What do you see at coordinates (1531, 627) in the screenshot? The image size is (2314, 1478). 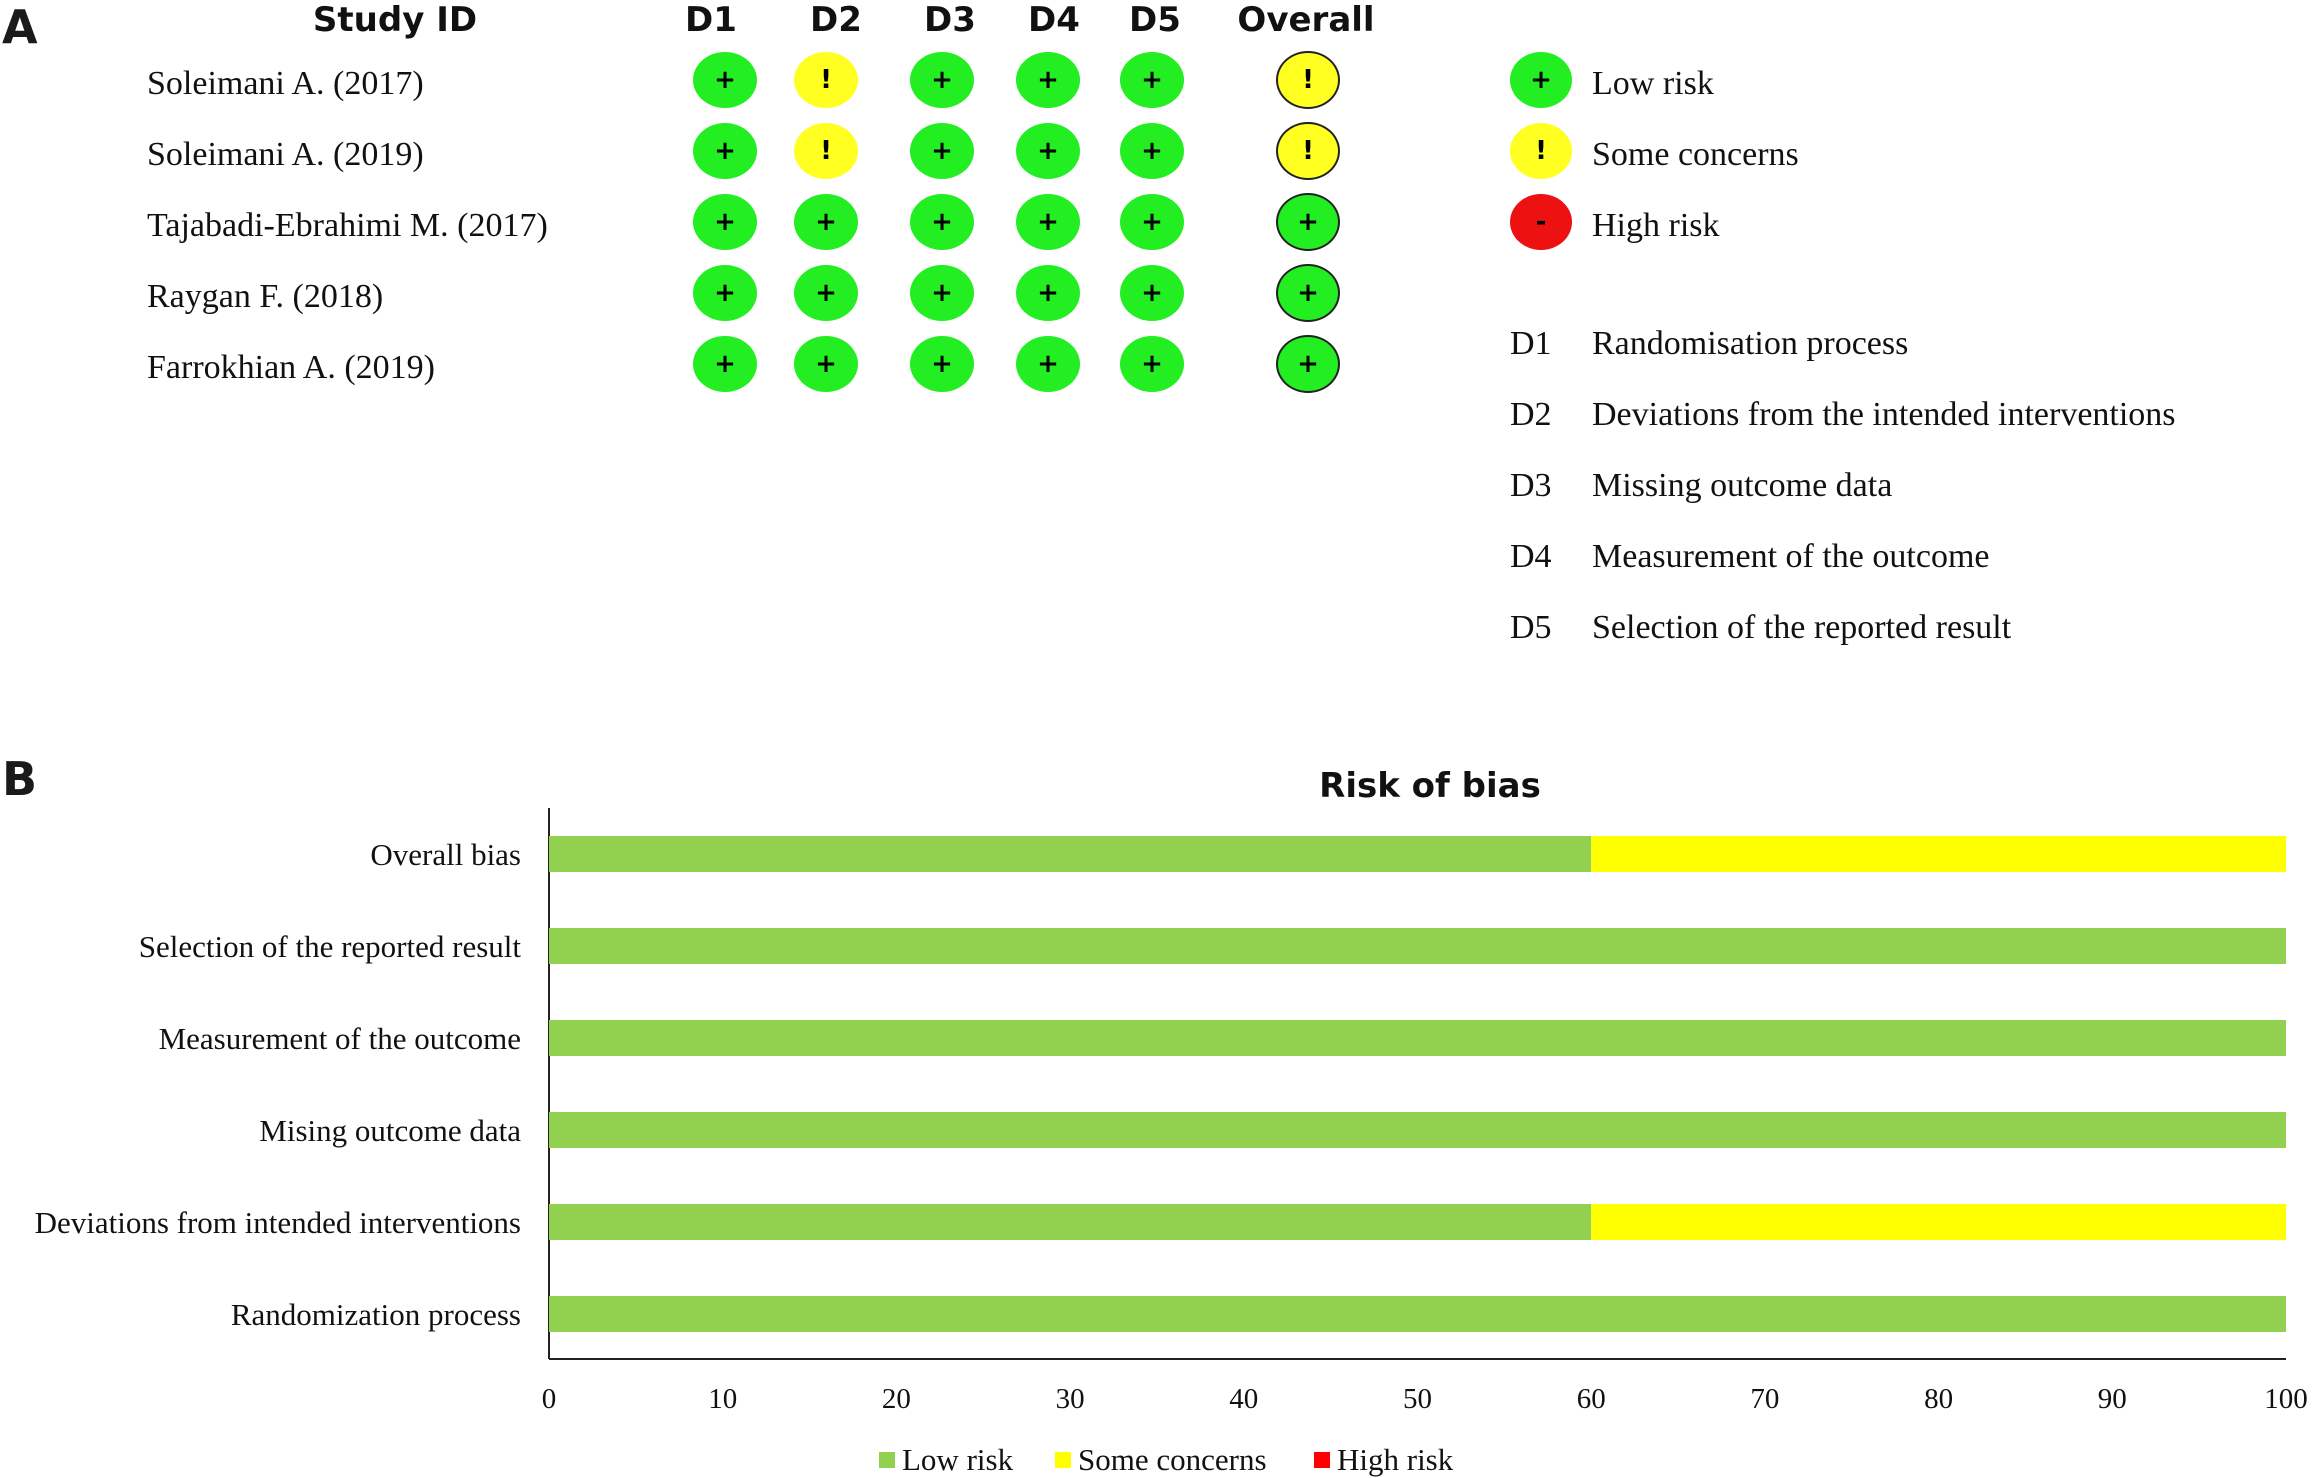 I see `domain-code: D5` at bounding box center [1531, 627].